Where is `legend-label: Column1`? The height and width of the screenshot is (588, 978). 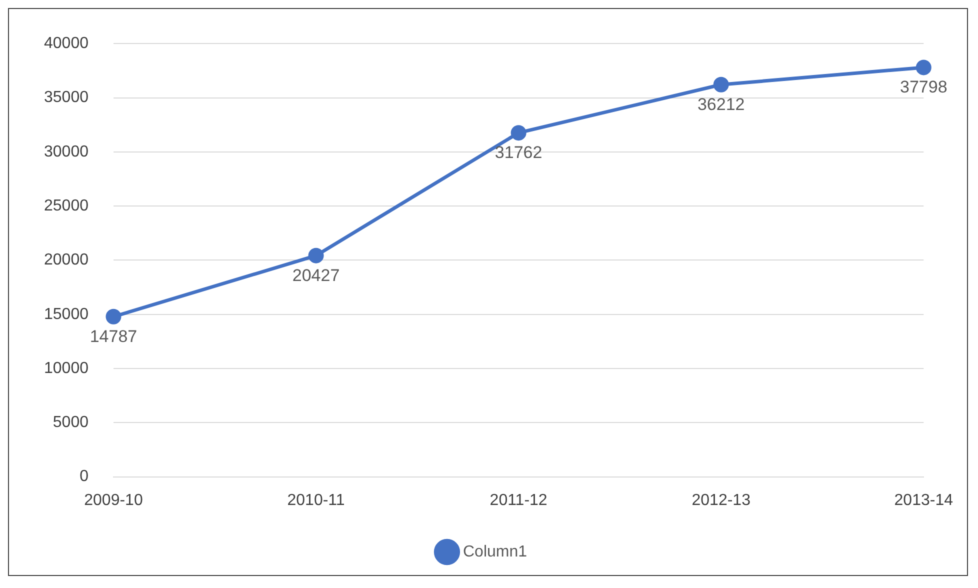 legend-label: Column1 is located at coordinates (495, 551).